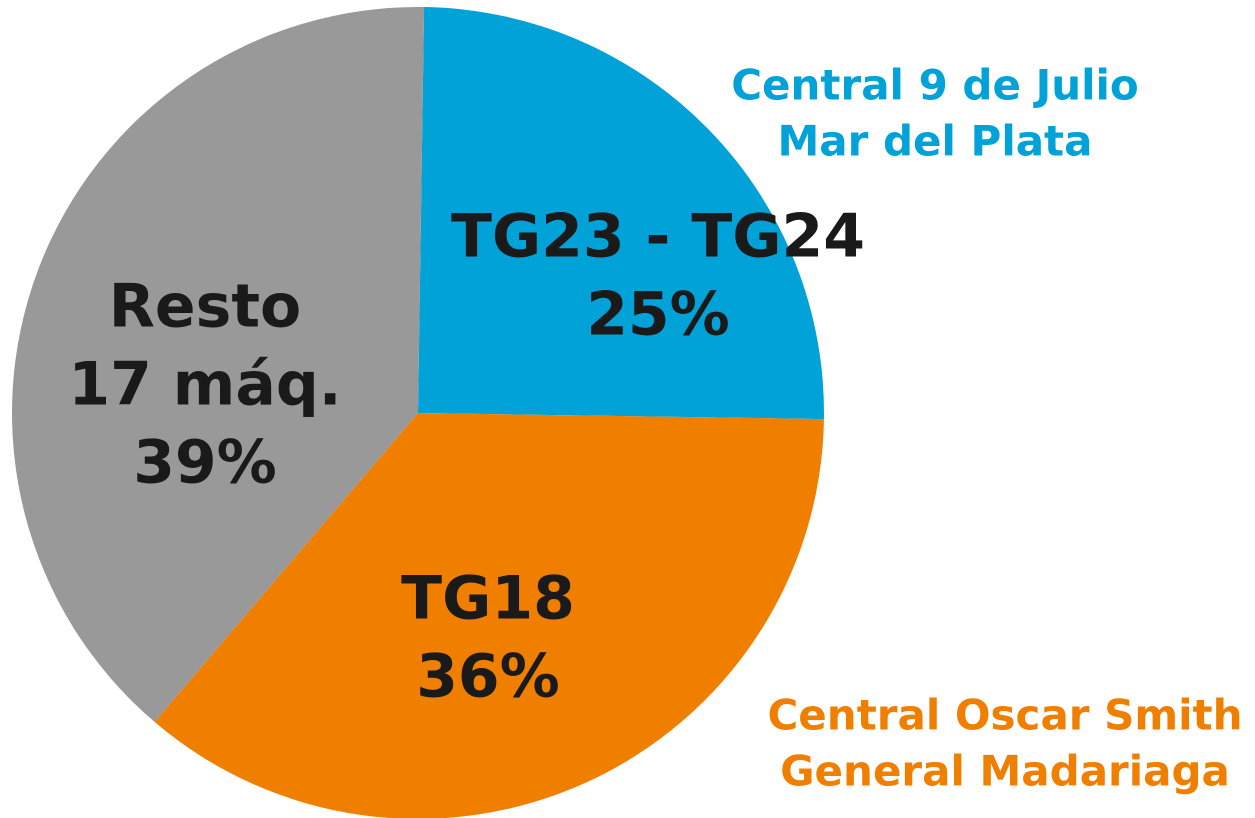  I want to click on slice-label: TG18, so click(488, 599).